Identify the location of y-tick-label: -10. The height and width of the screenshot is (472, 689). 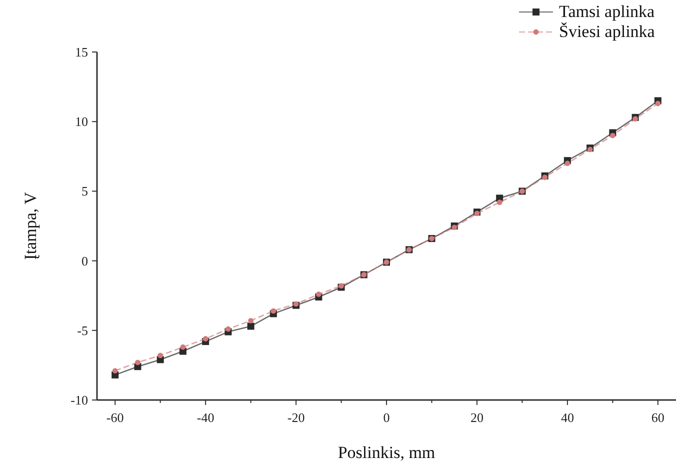
(79, 400).